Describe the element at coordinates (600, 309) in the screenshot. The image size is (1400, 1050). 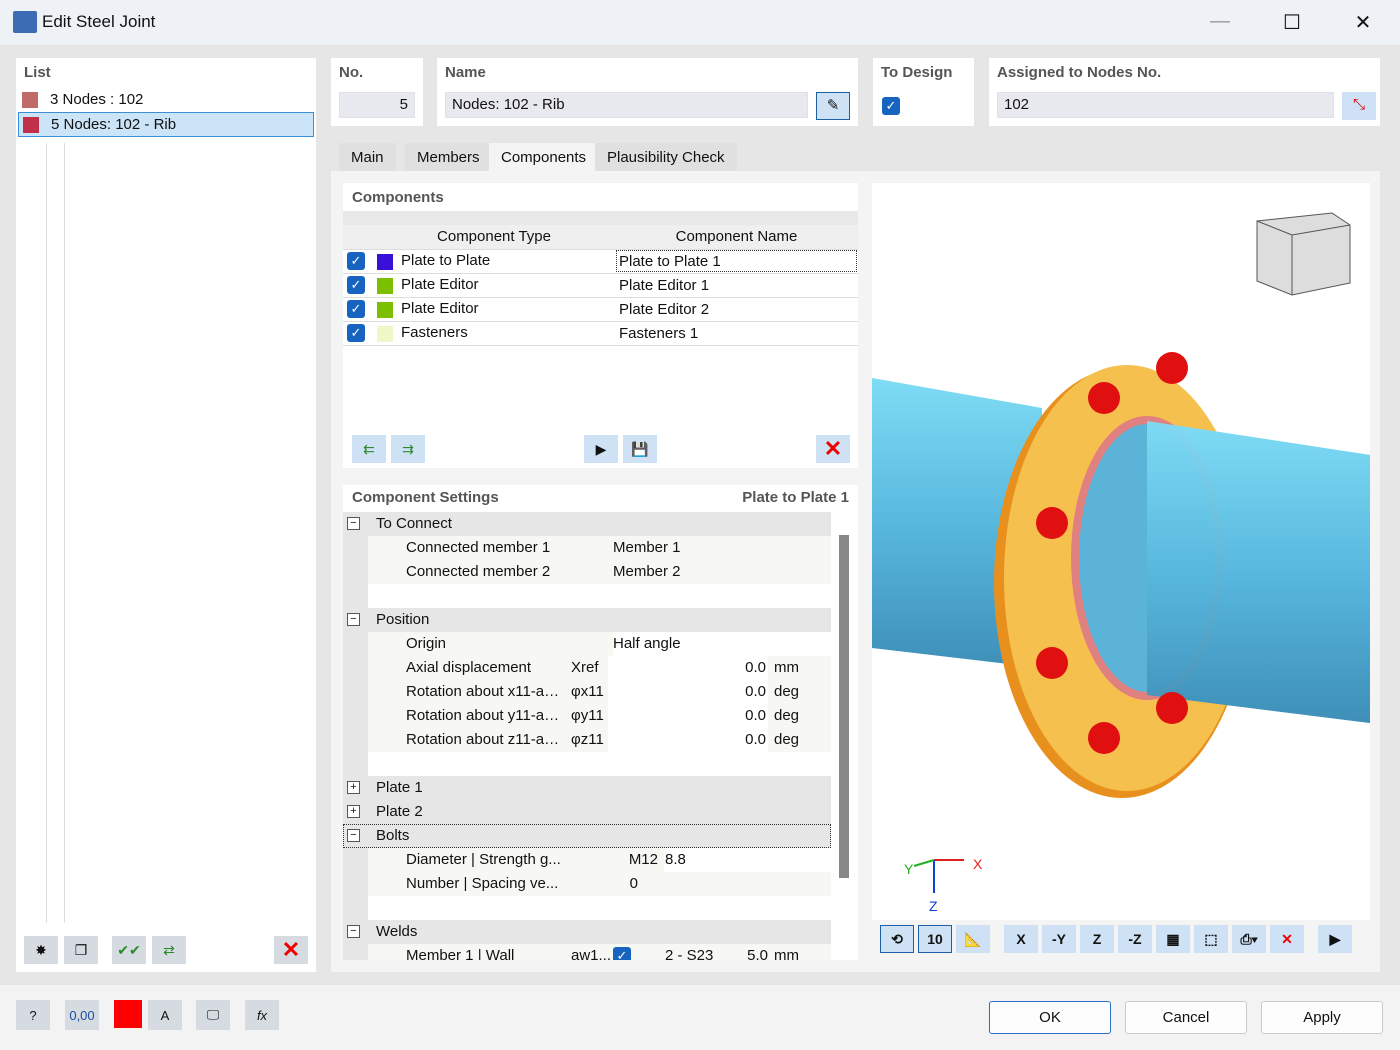
I see `table-row: ✓ Plate Editor Plate Editor 2` at that location.